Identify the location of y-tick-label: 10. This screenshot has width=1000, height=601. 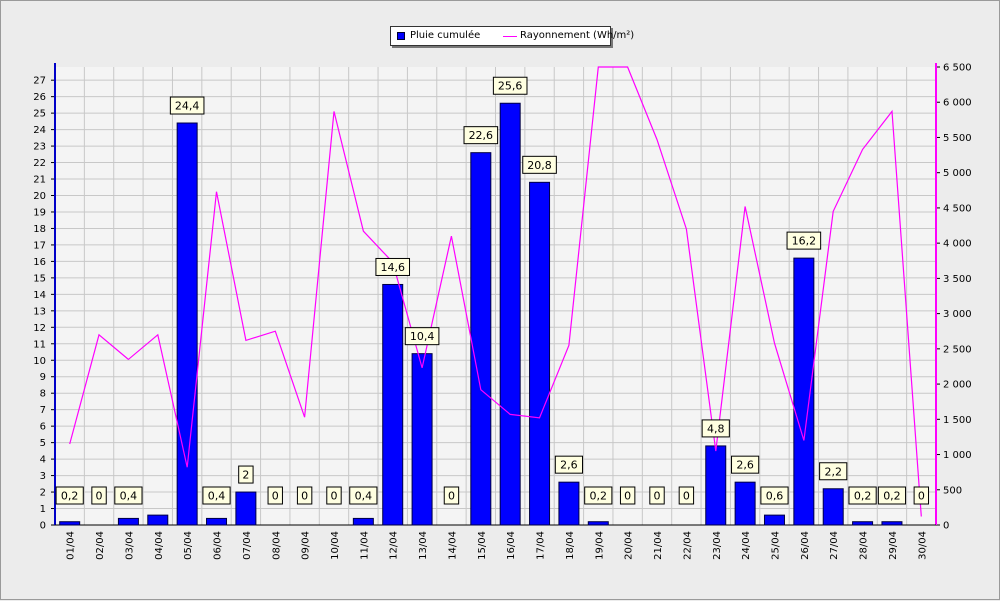
(39, 361).